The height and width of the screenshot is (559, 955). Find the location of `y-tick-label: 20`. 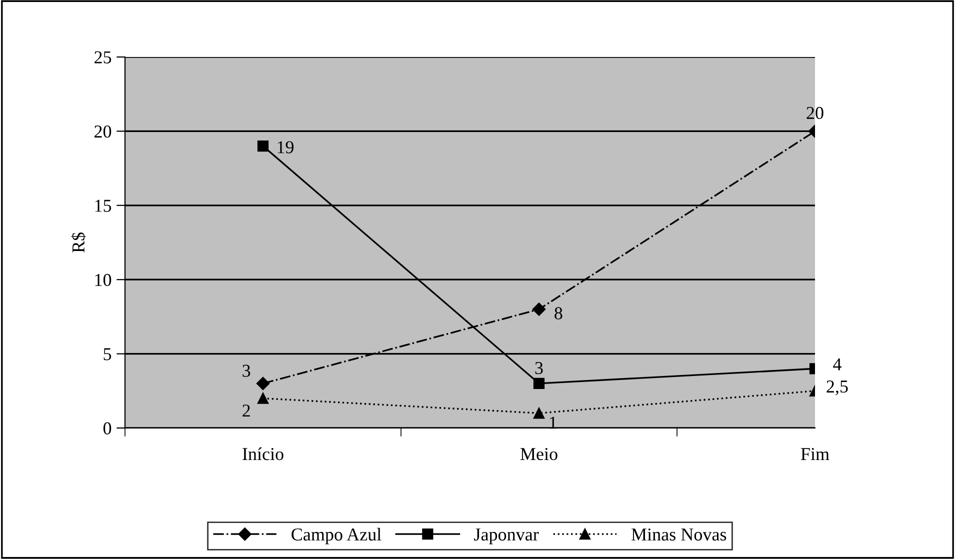

y-tick-label: 20 is located at coordinates (103, 131).